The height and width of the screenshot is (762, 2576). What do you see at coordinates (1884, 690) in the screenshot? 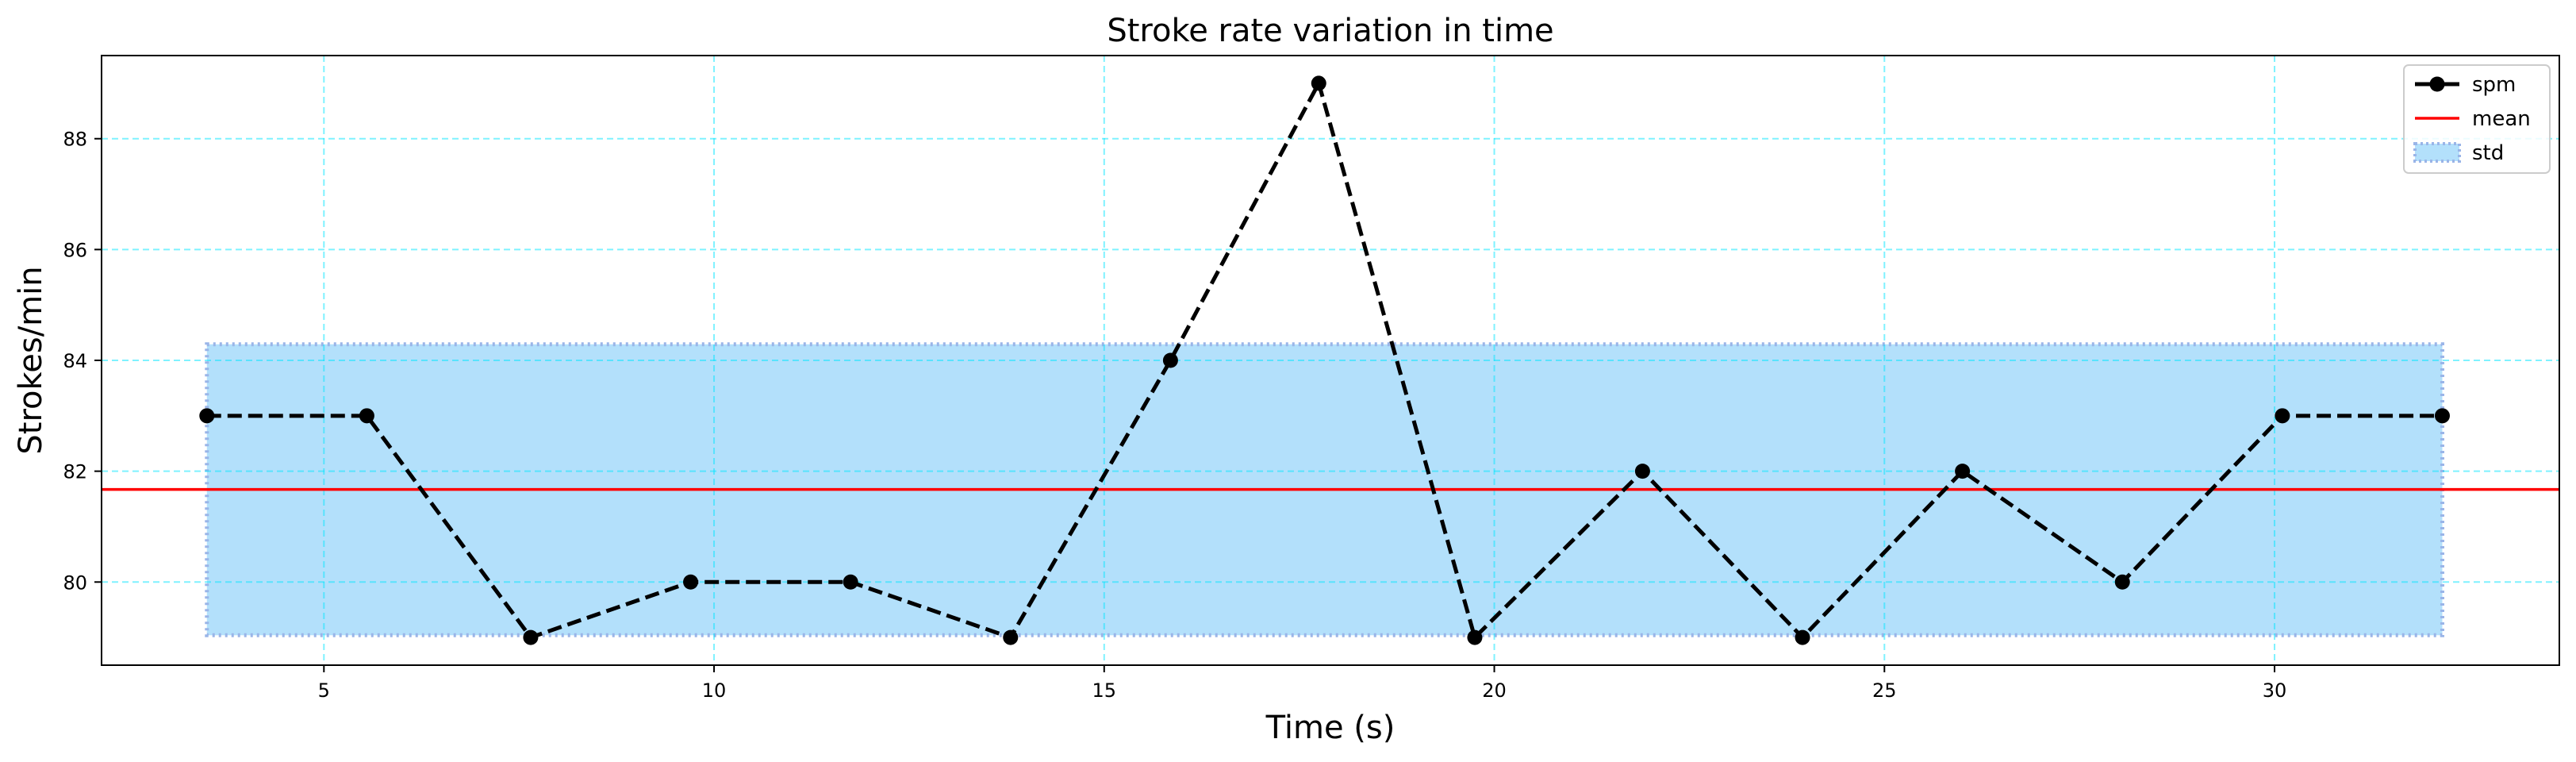
I see `x-tick-label: 25` at bounding box center [1884, 690].